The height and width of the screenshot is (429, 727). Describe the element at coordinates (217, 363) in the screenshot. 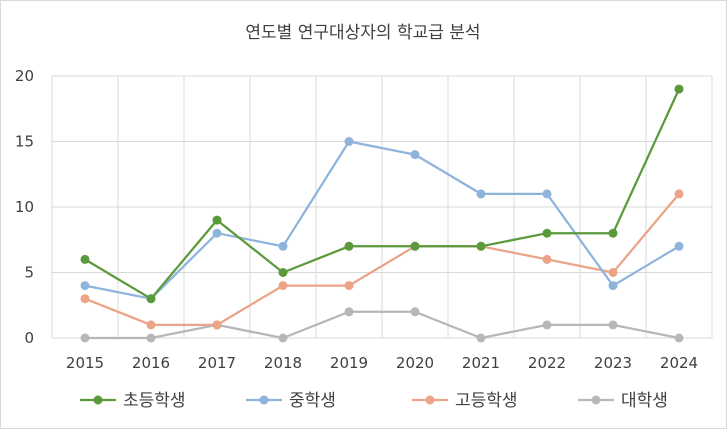

I see `x-tick-label: 2017` at that location.